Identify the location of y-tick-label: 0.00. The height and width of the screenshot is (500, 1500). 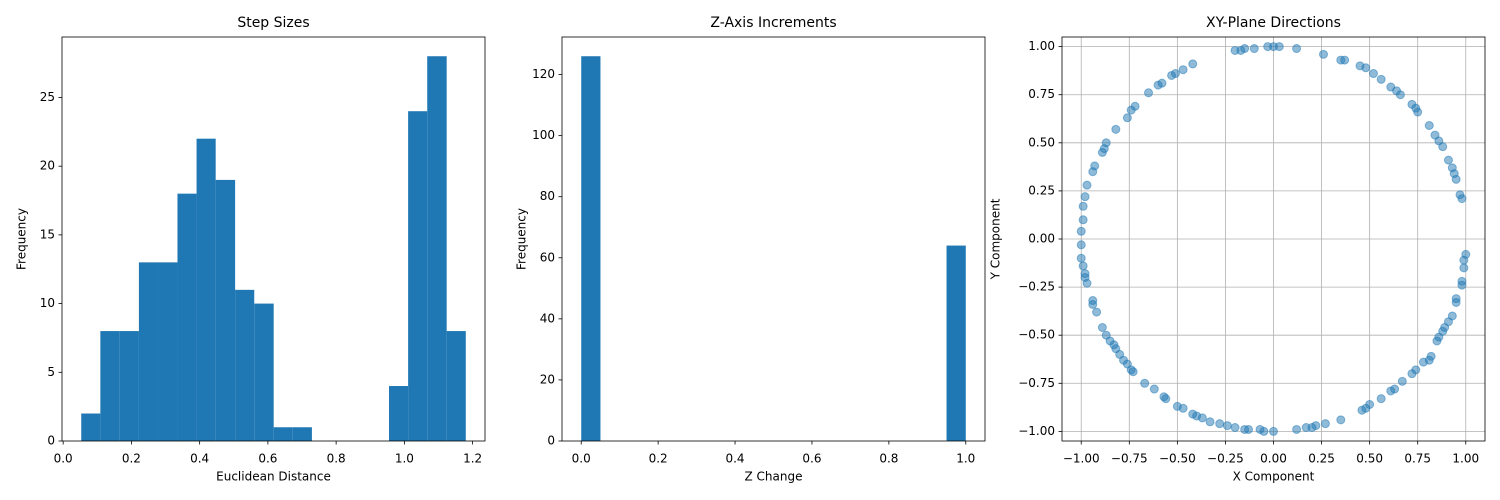
(1041, 239).